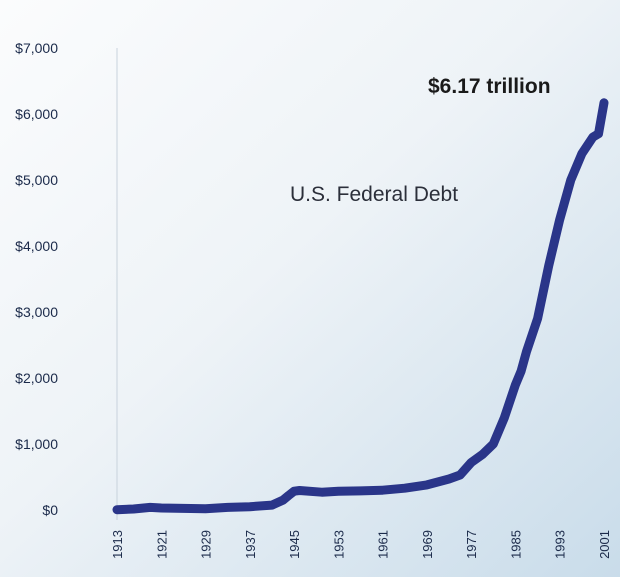 The height and width of the screenshot is (577, 620). I want to click on x-tick-label: 1977, so click(471, 544).